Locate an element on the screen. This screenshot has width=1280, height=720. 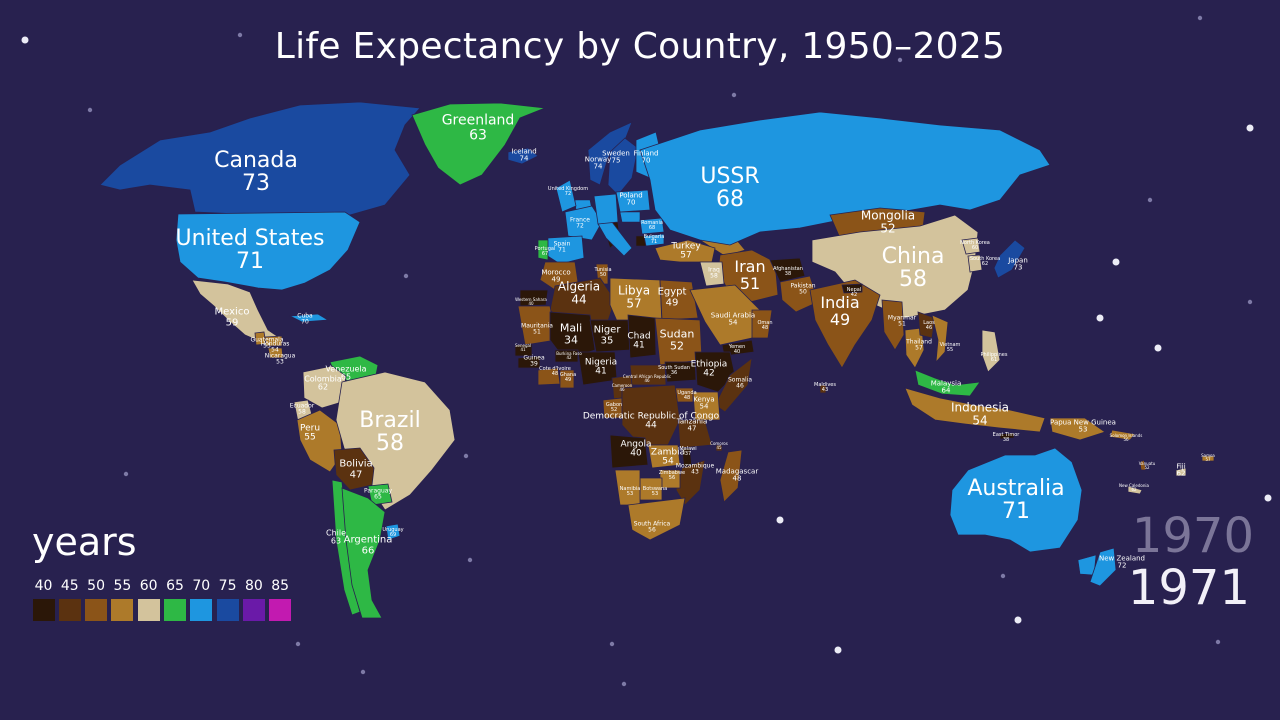
country-shape-oman is located at coordinates (762, 324).